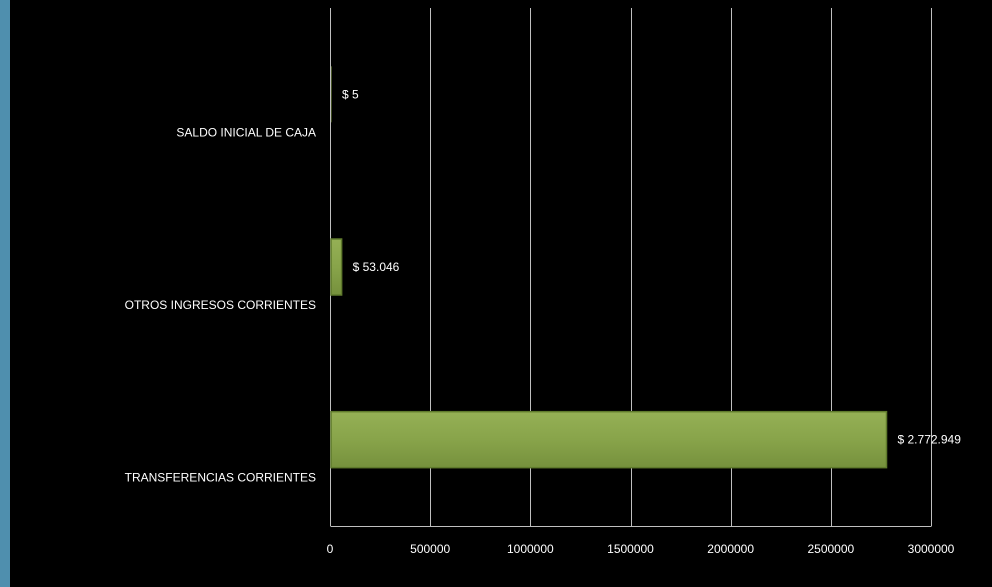 This screenshot has width=992, height=587. What do you see at coordinates (930, 440) in the screenshot?
I see `data-label-2: $ 2.772.949` at bounding box center [930, 440].